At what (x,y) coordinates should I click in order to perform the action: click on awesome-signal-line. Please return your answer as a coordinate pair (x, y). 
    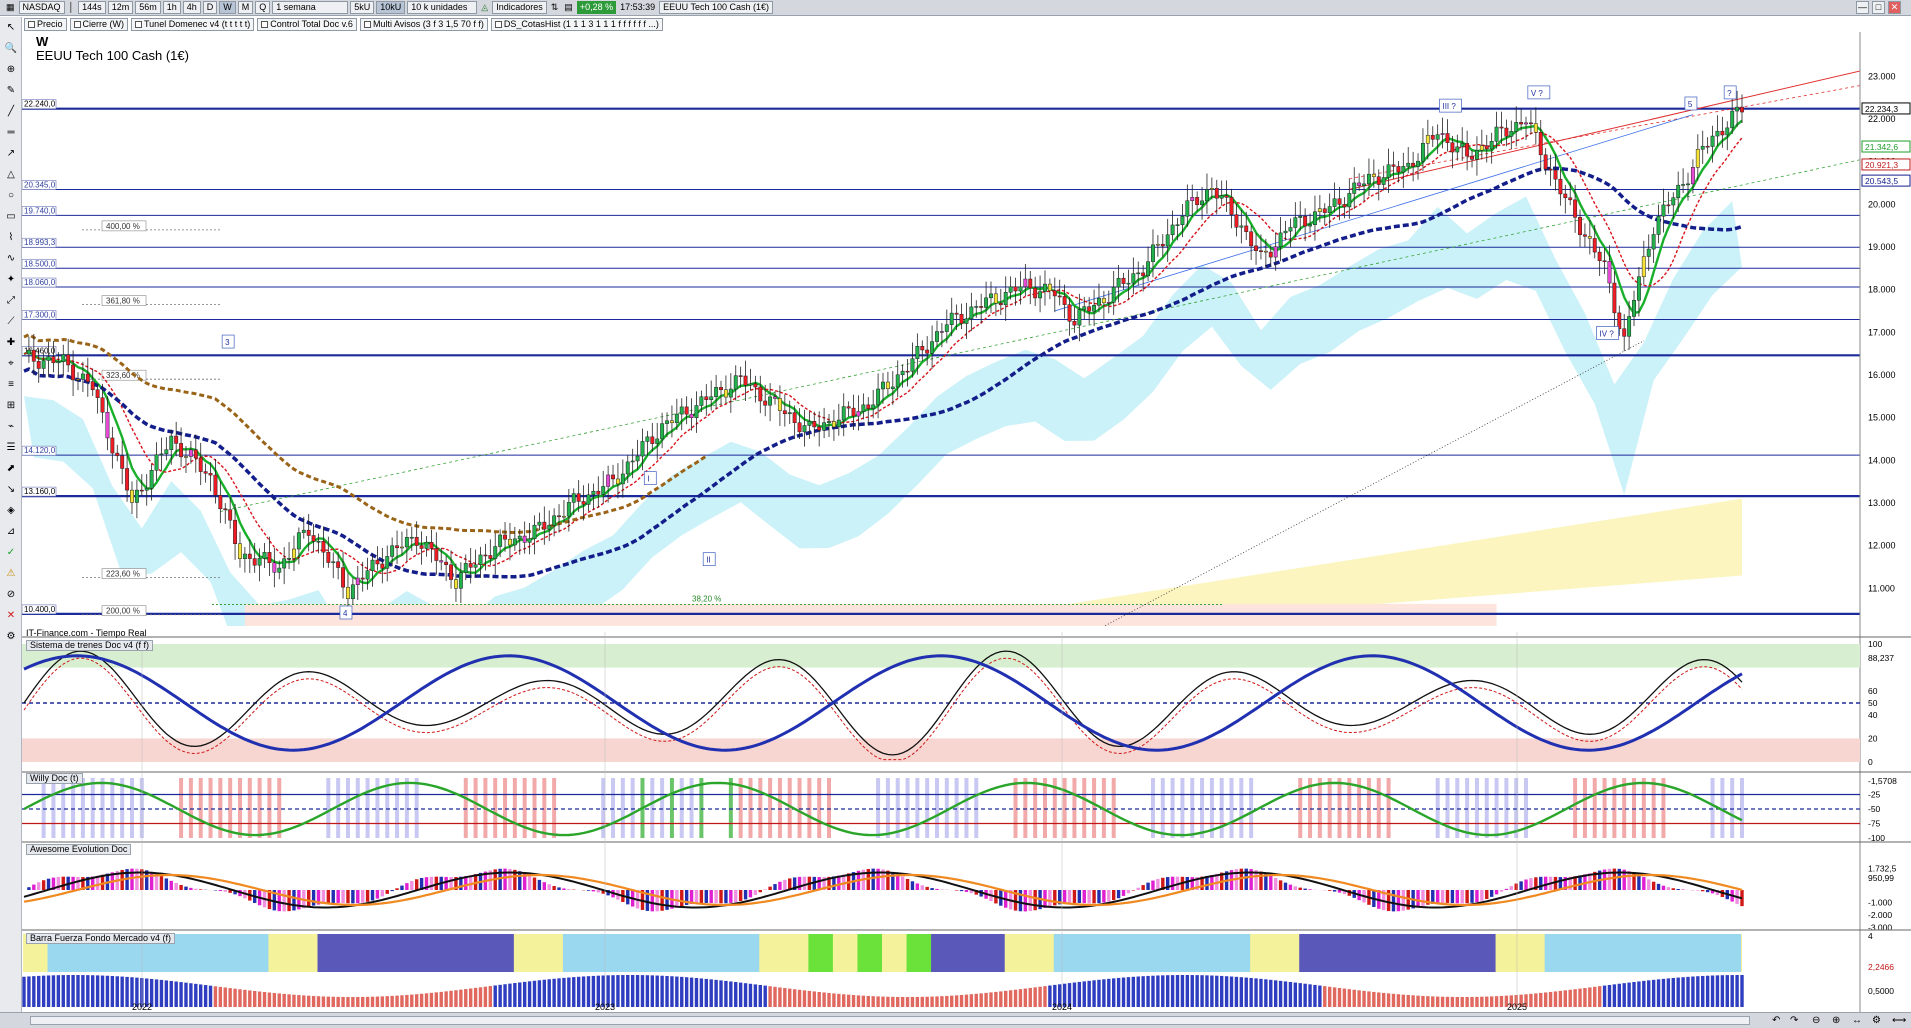
    Looking at the image, I should click on (883, 890).